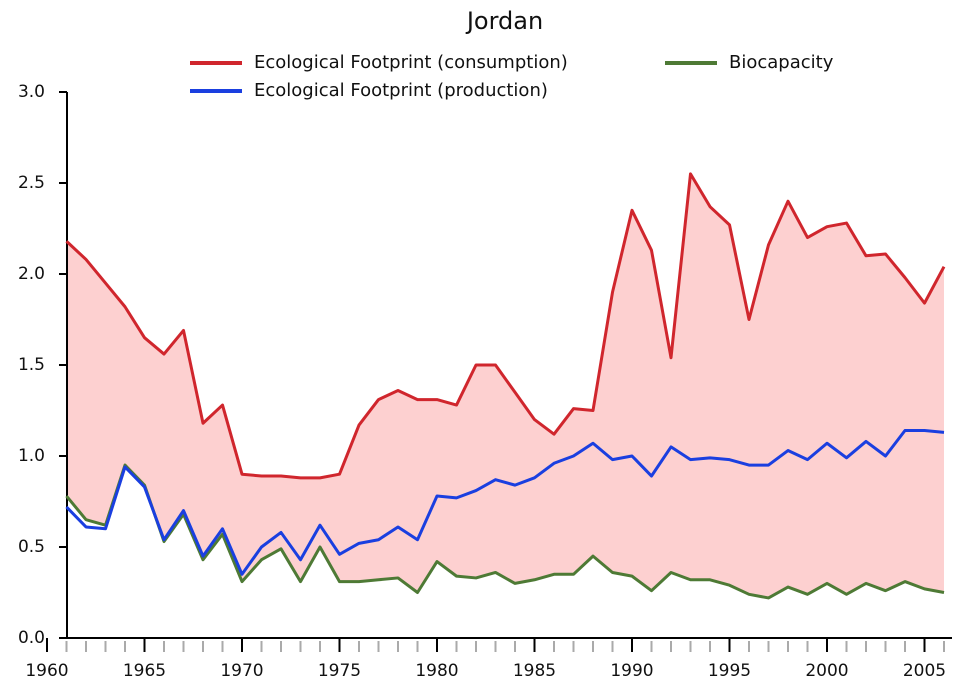  I want to click on legend-label: Biocapacity, so click(781, 62).